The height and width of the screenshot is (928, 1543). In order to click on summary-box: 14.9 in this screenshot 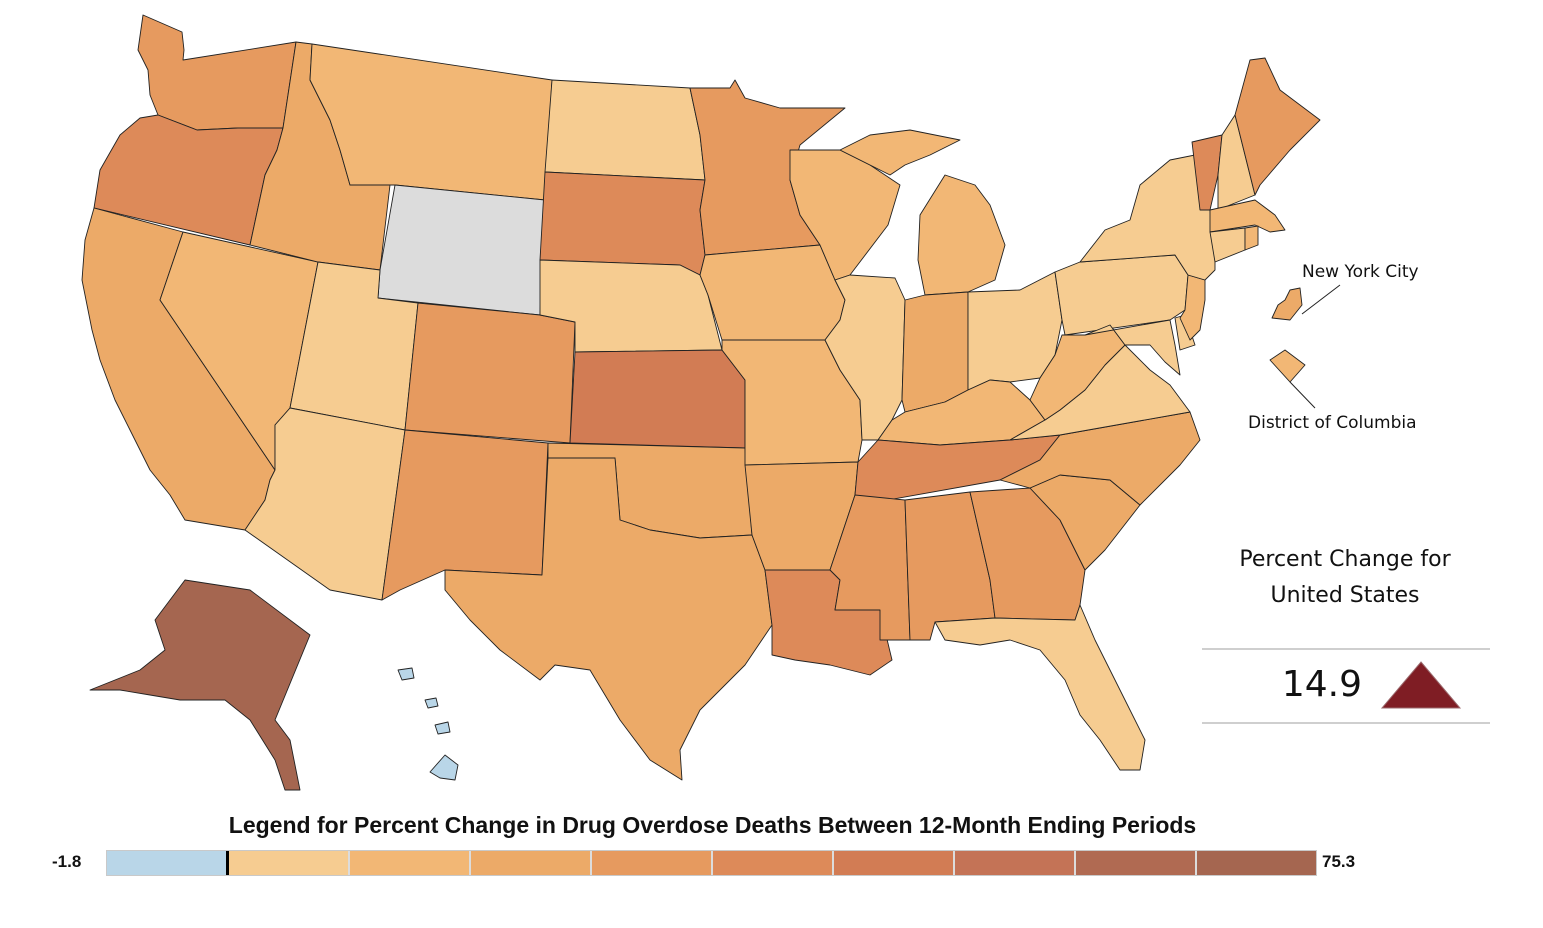, I will do `click(1346, 686)`.